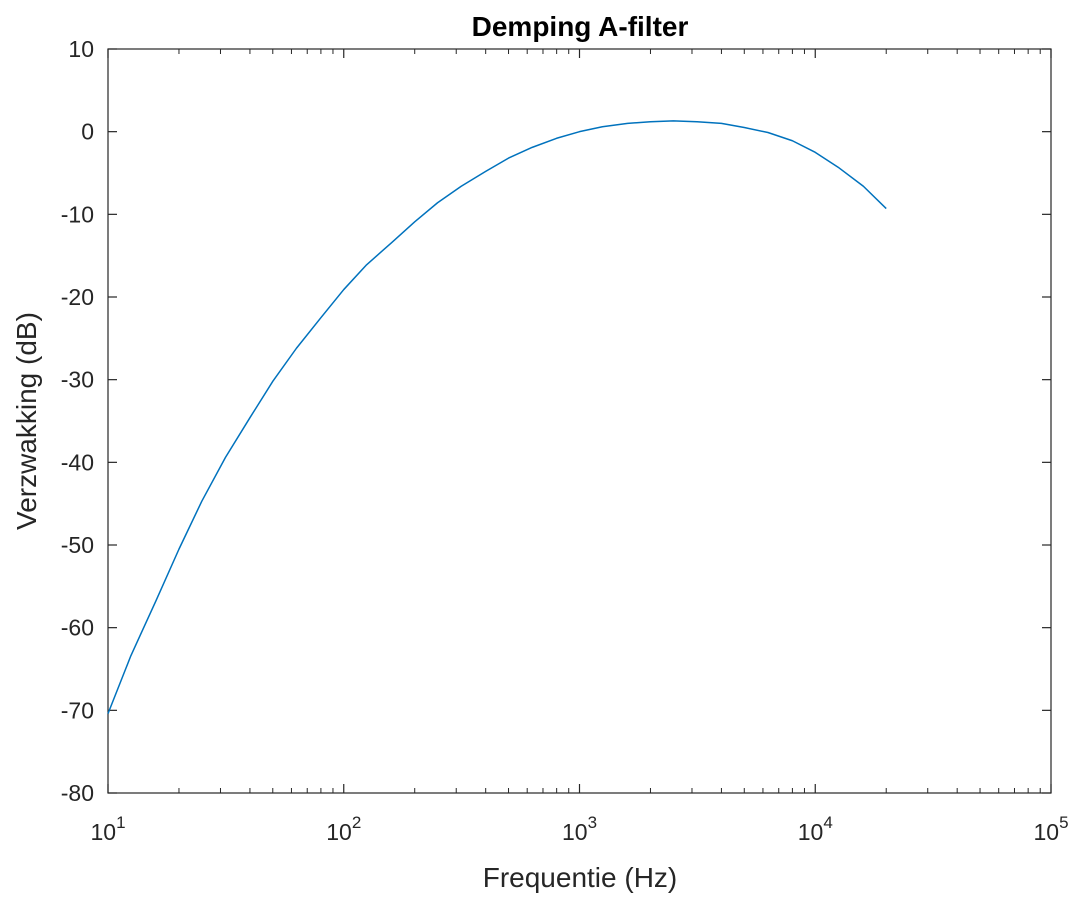 The height and width of the screenshot is (905, 1076). What do you see at coordinates (77, 545) in the screenshot?
I see `y-tick-label: -50` at bounding box center [77, 545].